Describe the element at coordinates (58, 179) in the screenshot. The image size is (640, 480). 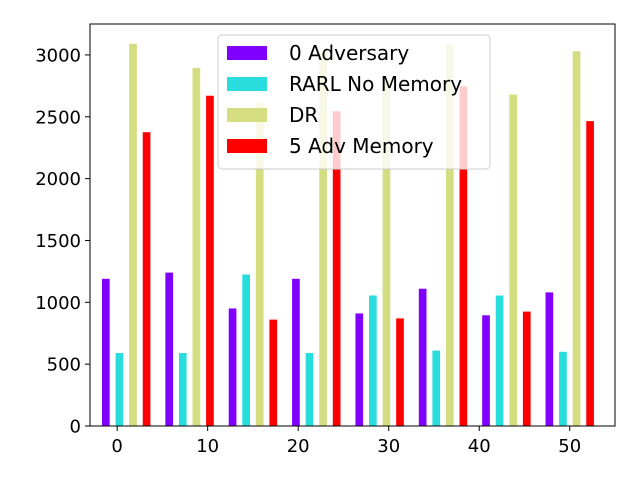
I see `y-tick-label: 2000` at that location.